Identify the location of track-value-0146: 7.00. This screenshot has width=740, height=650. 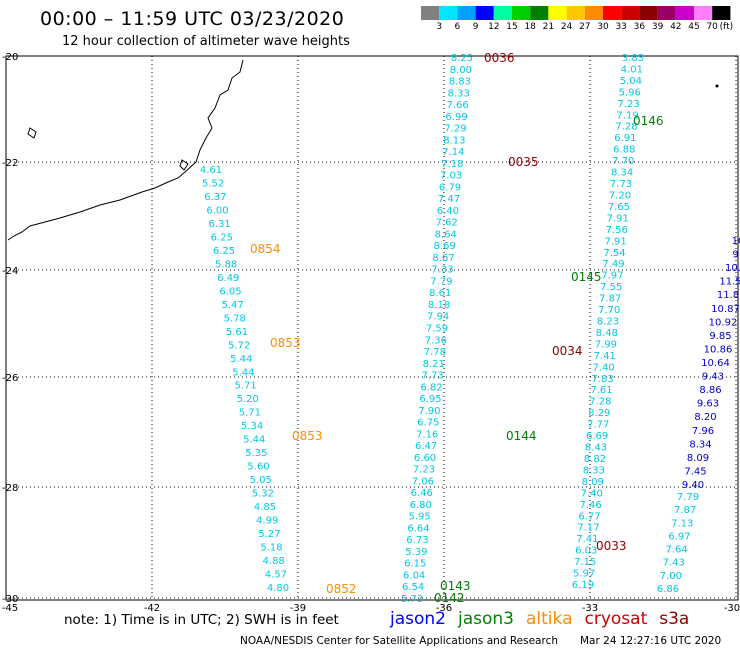
(671, 576).